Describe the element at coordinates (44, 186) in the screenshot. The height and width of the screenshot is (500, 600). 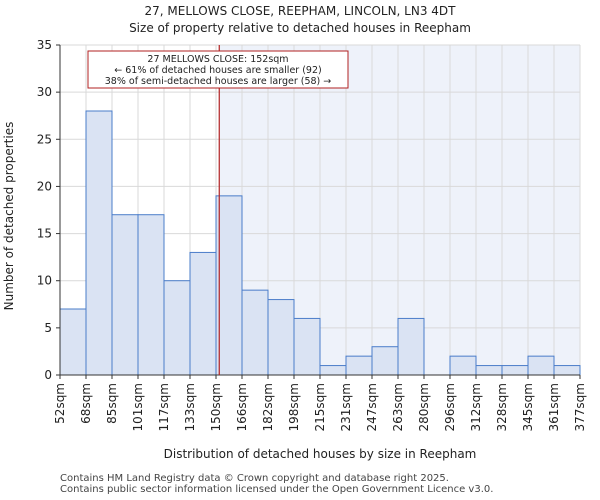
I see `y-tick-label: 20` at that location.